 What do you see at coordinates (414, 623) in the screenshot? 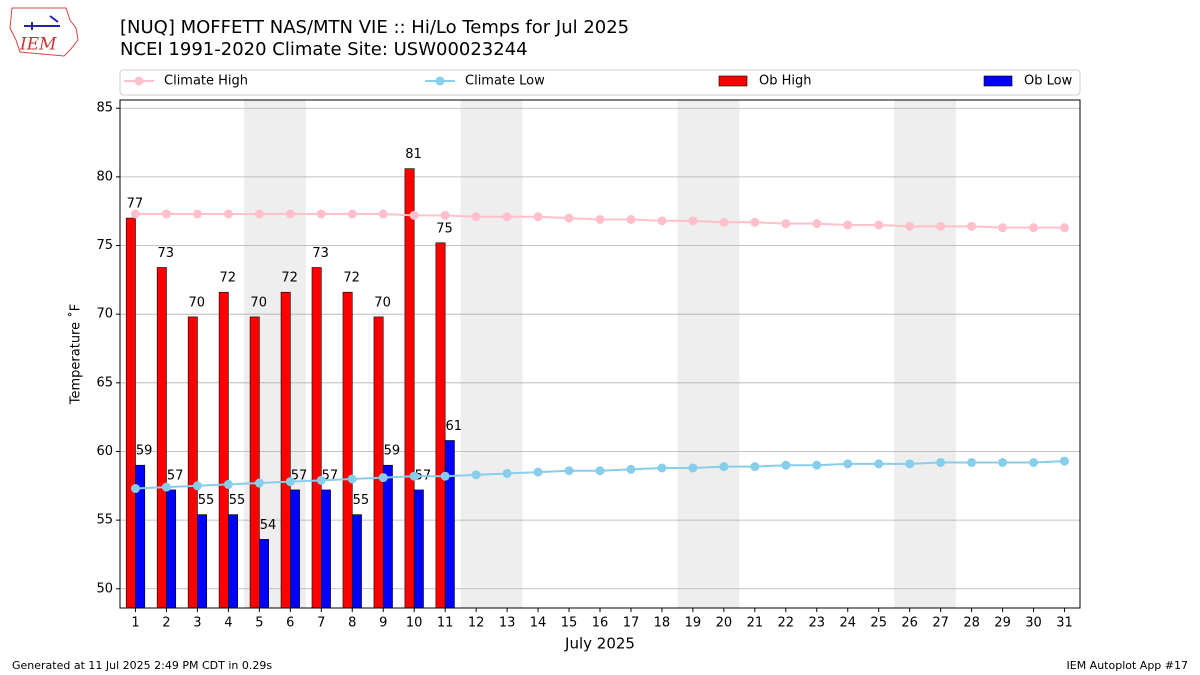
I see `x-tick-label: 10` at bounding box center [414, 623].